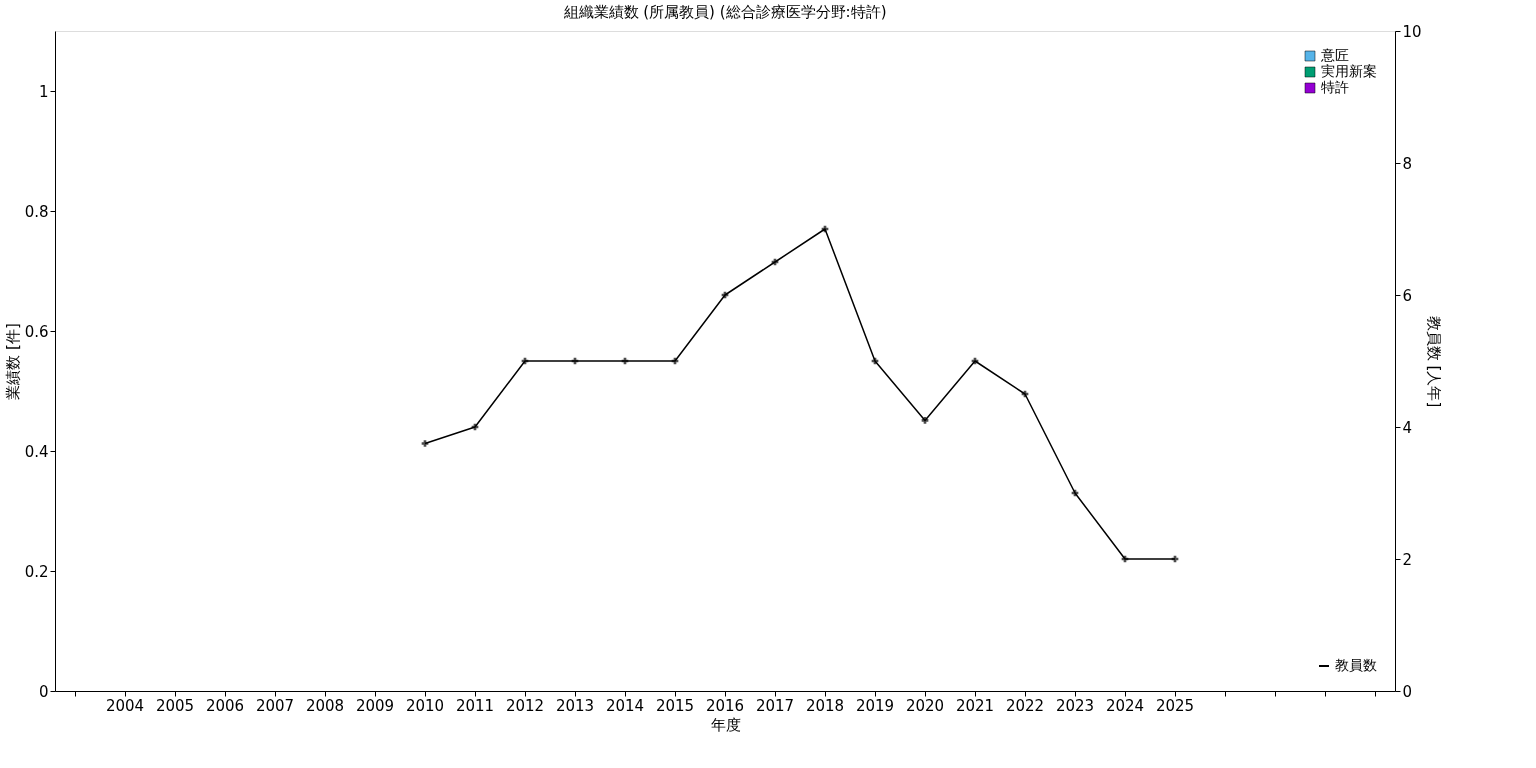 The image size is (1536, 768). What do you see at coordinates (725, 724) in the screenshot?
I see `x-axis-title: 年度` at bounding box center [725, 724].